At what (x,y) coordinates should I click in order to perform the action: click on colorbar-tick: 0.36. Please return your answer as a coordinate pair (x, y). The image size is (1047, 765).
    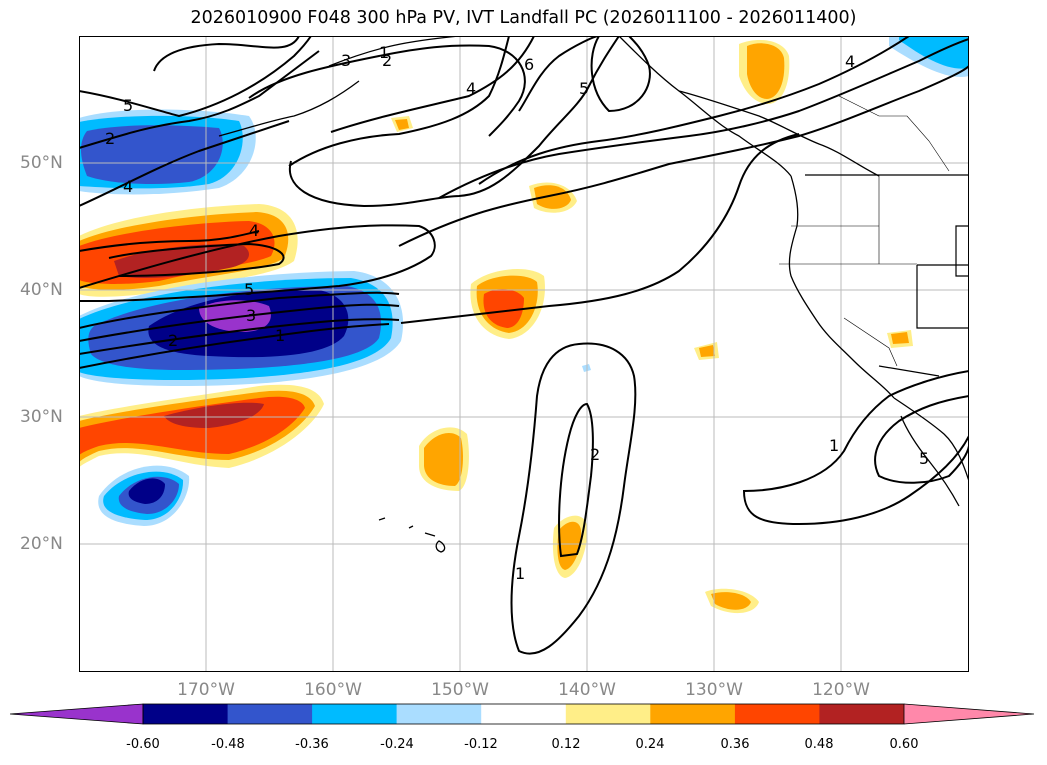
    Looking at the image, I should click on (735, 744).